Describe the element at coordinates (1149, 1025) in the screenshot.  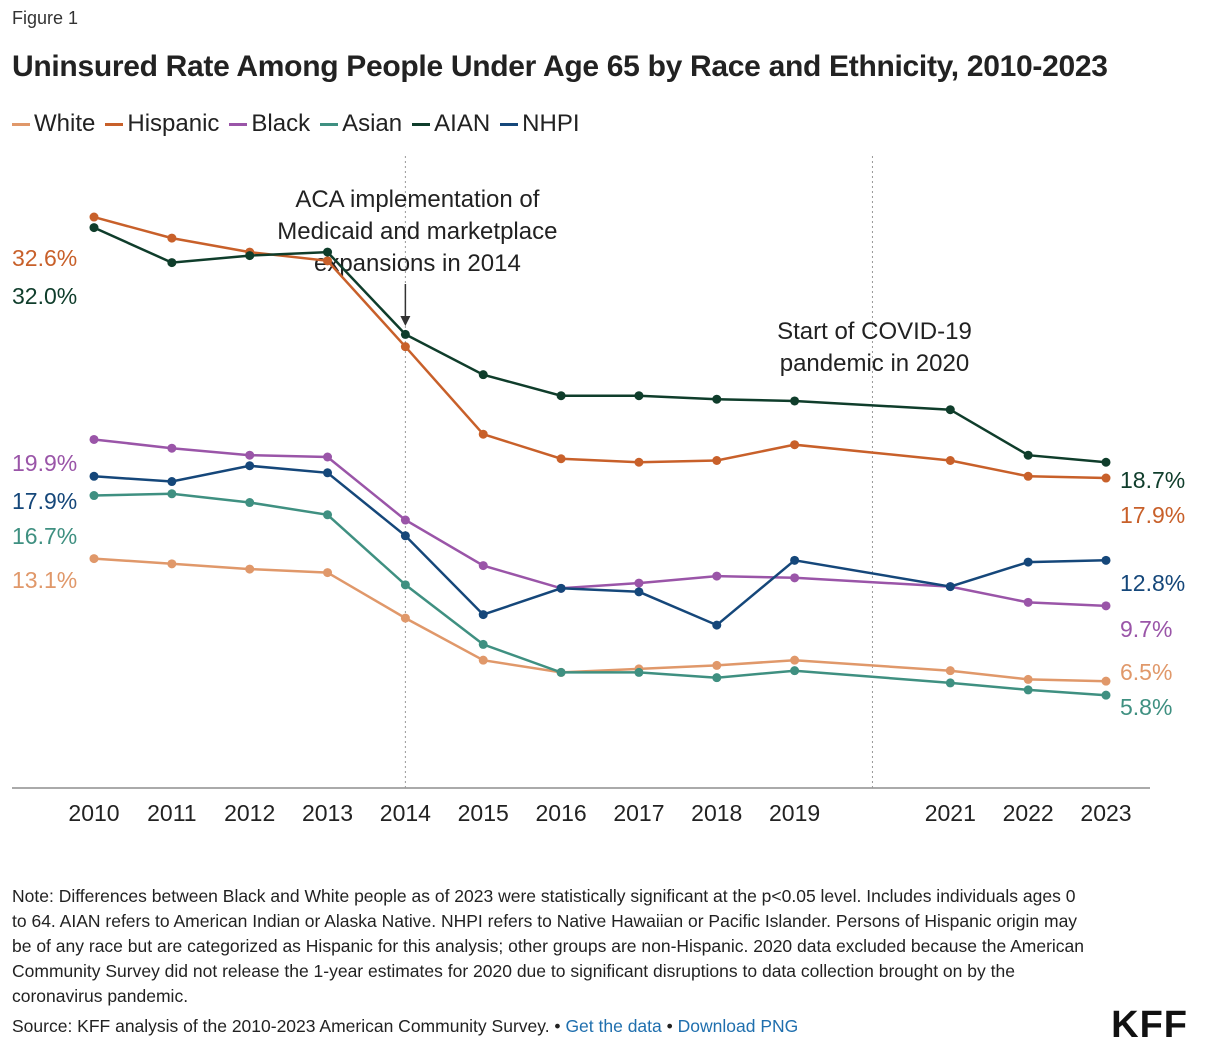
I see `kff-logo: KFF` at that location.